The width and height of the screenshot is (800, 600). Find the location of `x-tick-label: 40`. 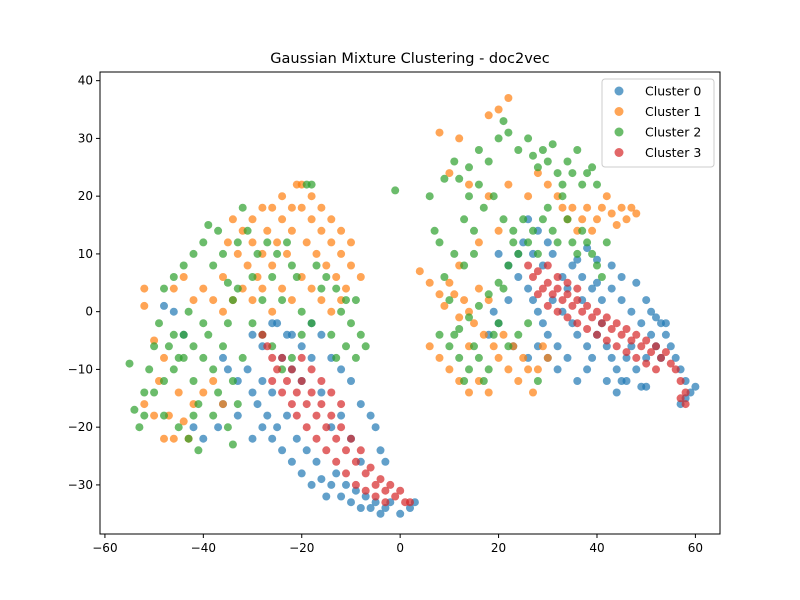

x-tick-label: 40 is located at coordinates (596, 548).